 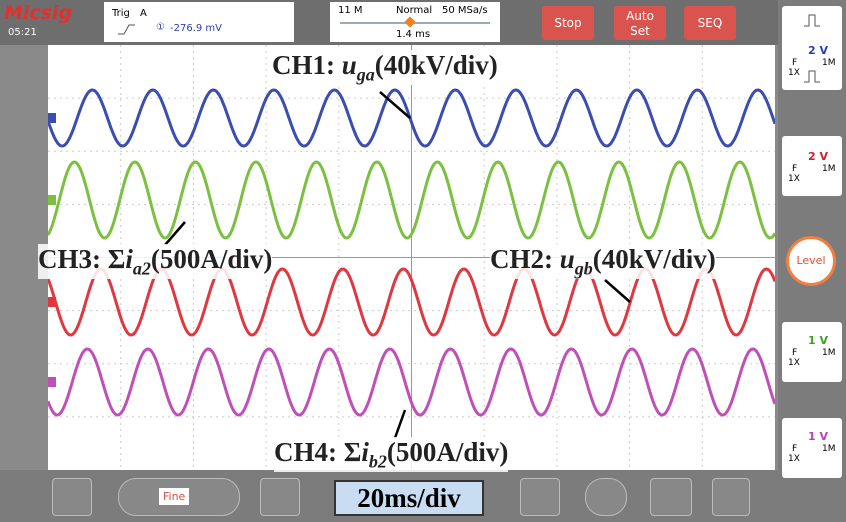 I want to click on stop-button: Stop, so click(x=568, y=23).